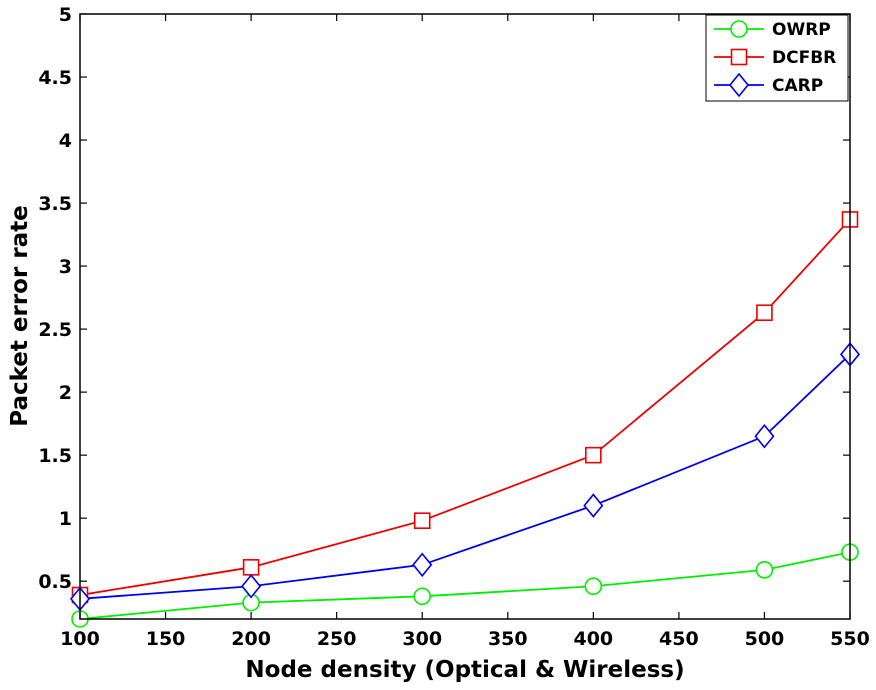 The width and height of the screenshot is (876, 690). Describe the element at coordinates (739, 57) in the screenshot. I see `legend-marker-dcfbr` at that location.